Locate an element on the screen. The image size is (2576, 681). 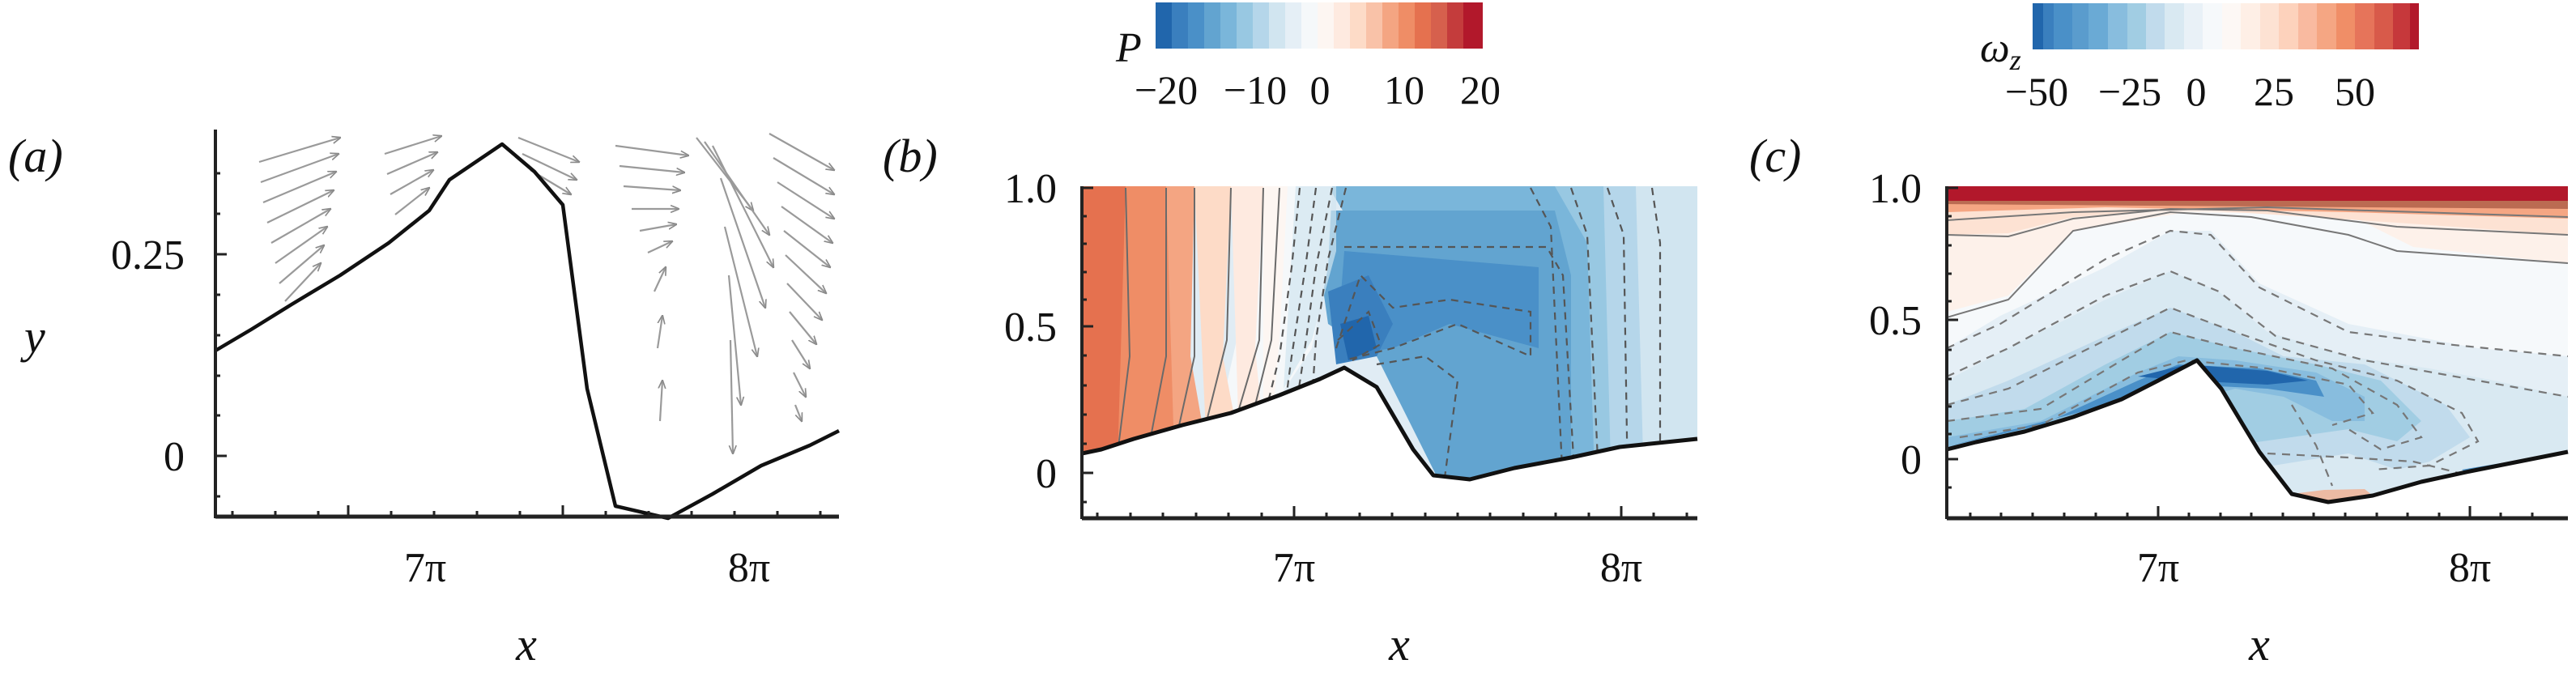
colorbar-omega-tick-3: 25 is located at coordinates (2274, 92).